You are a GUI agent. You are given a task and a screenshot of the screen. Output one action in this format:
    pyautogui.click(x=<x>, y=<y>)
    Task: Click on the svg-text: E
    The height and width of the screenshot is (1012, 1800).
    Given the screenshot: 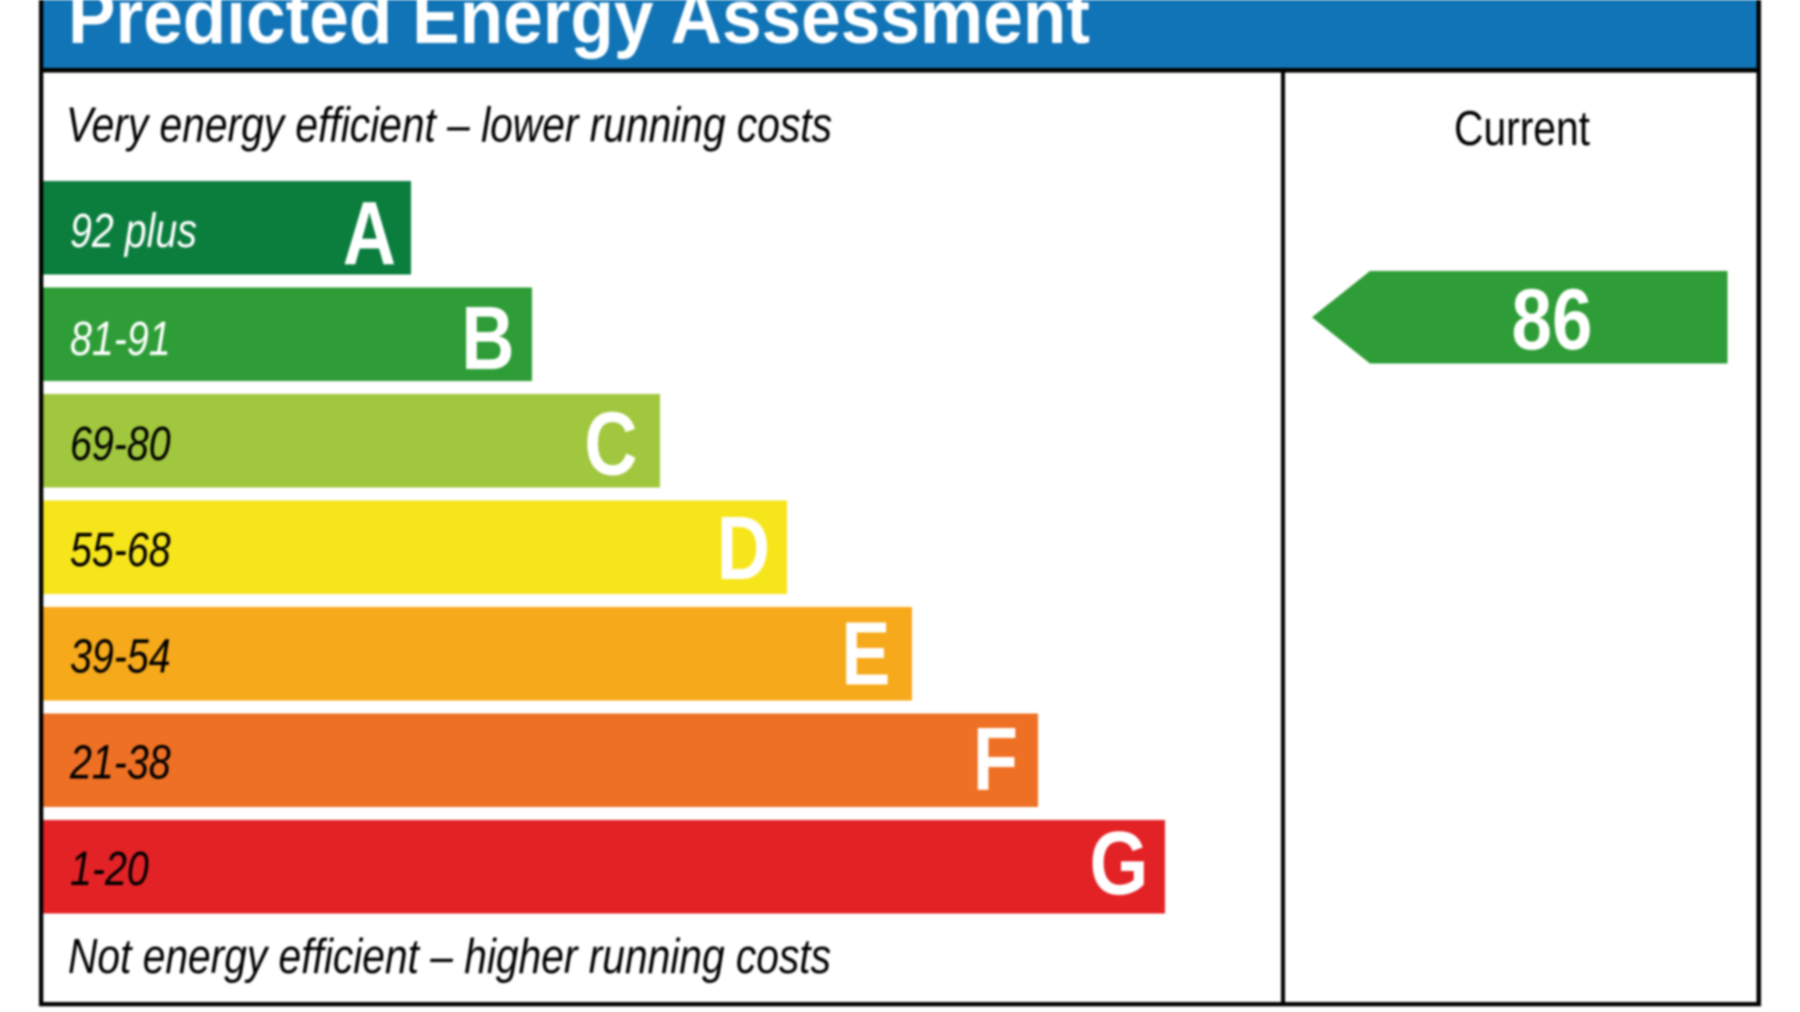 What is the action you would take?
    pyautogui.click(x=865, y=655)
    